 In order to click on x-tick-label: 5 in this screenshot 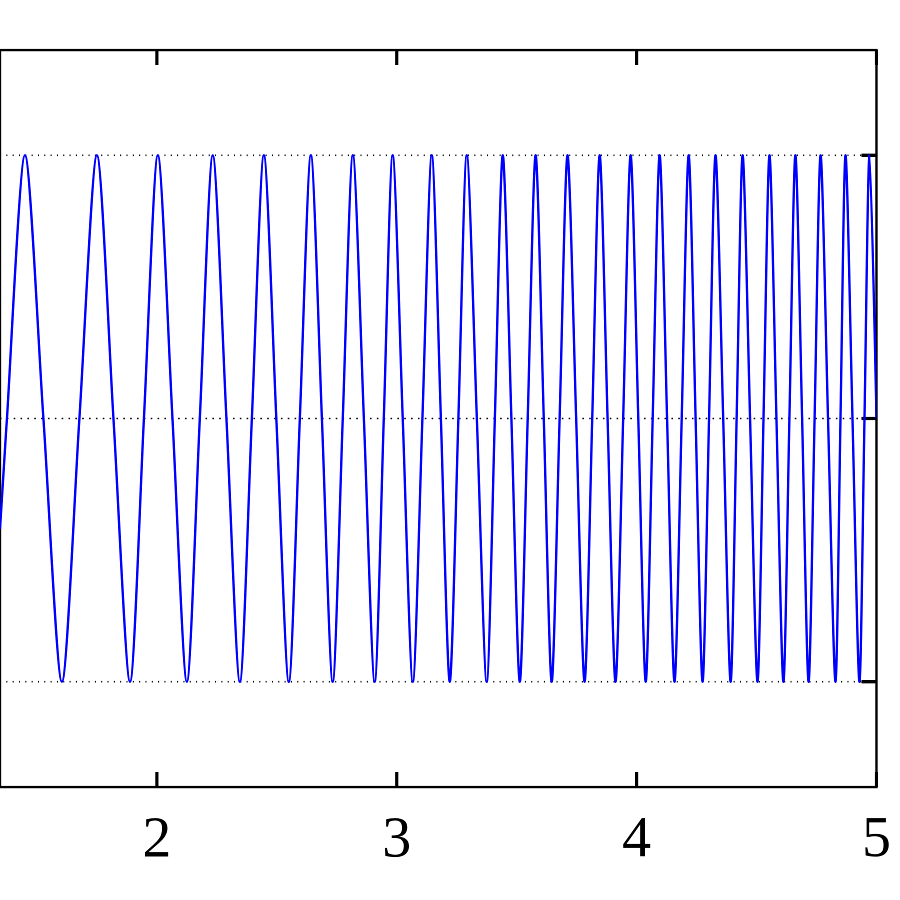, I will do `click(877, 837)`.